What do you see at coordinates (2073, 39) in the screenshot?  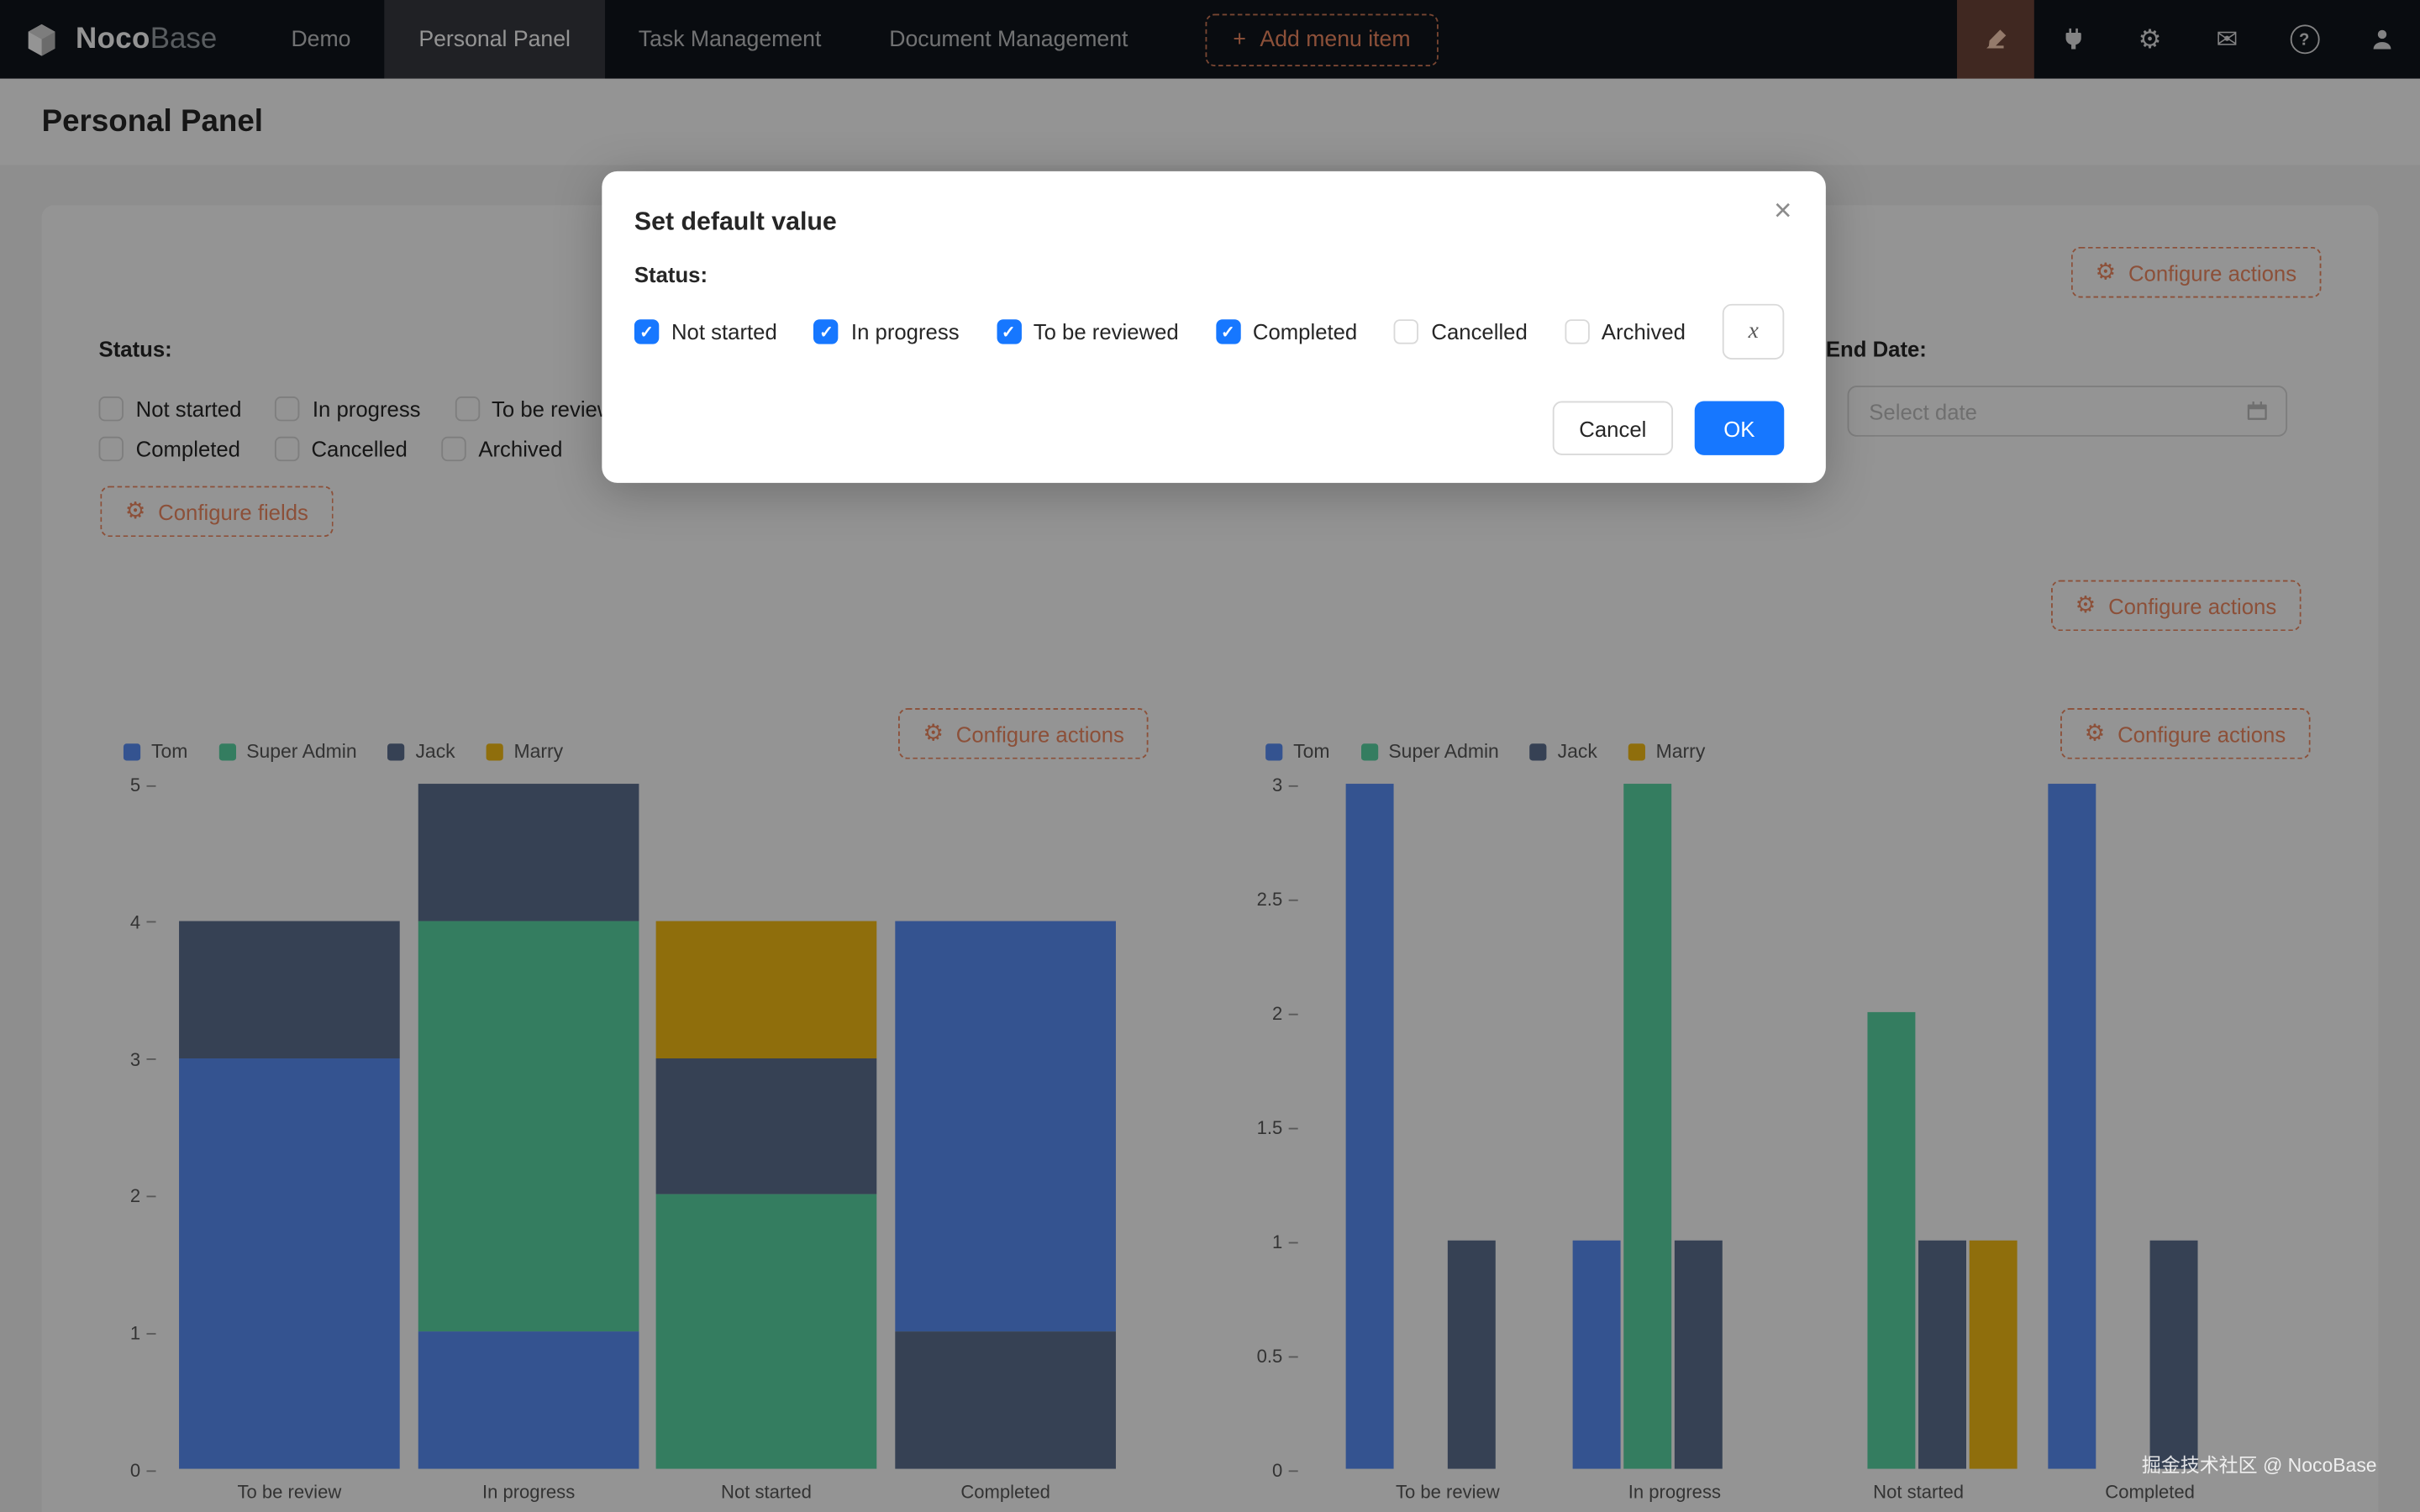 I see `plugin-icon` at bounding box center [2073, 39].